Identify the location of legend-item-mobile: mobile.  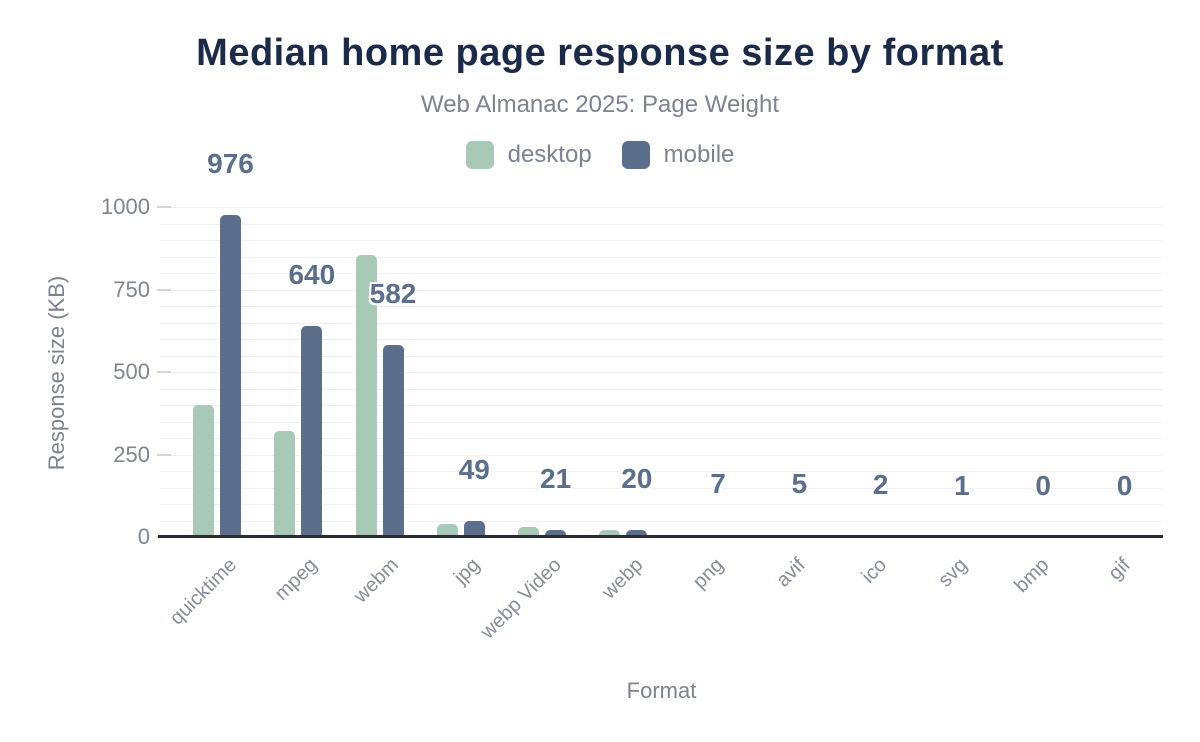
(678, 155).